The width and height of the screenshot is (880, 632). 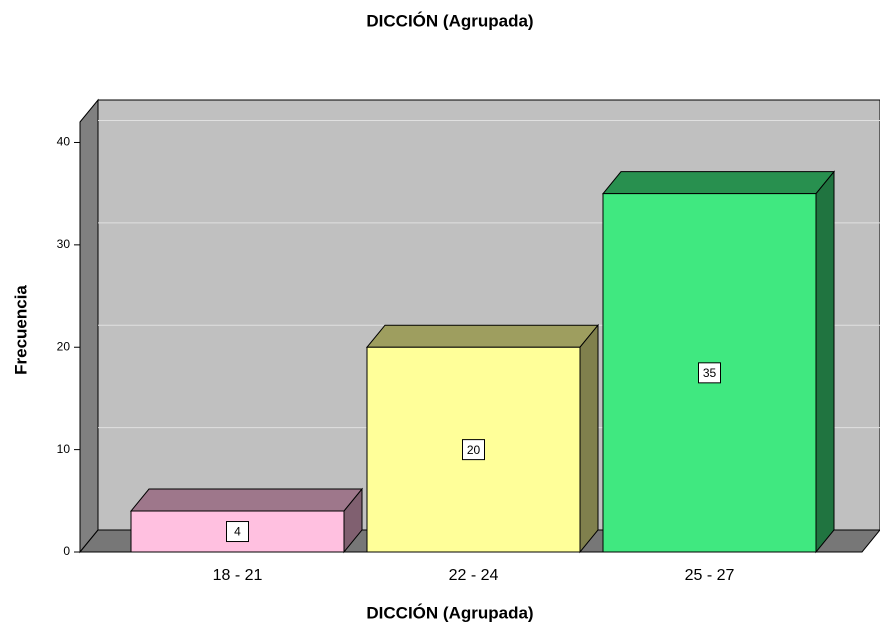 What do you see at coordinates (66, 551) in the screenshot?
I see `y-tick-label: 0` at bounding box center [66, 551].